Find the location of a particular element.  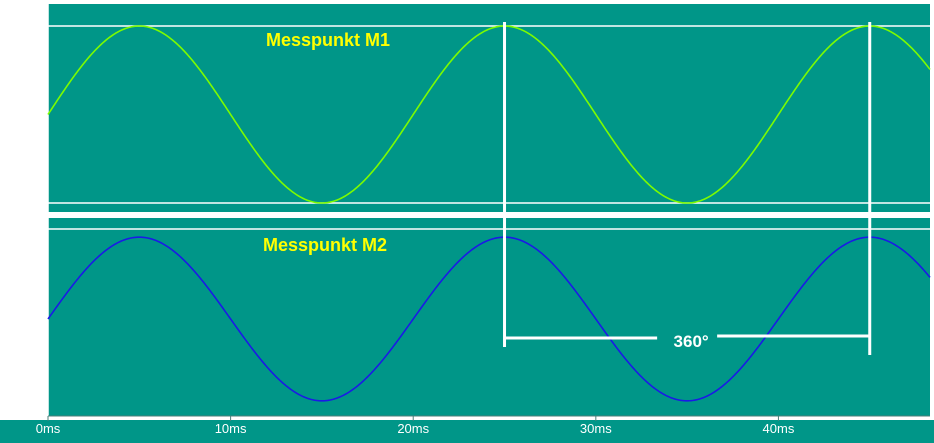

y-tick-label: 6V is located at coordinates (34, 61).